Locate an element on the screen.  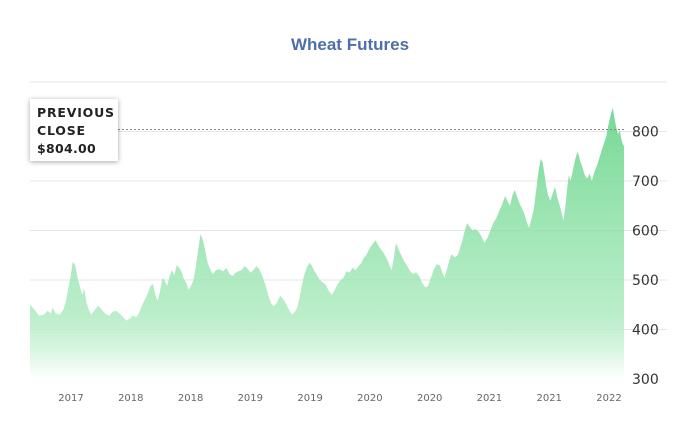
y-tick-label: 700 is located at coordinates (645, 182).